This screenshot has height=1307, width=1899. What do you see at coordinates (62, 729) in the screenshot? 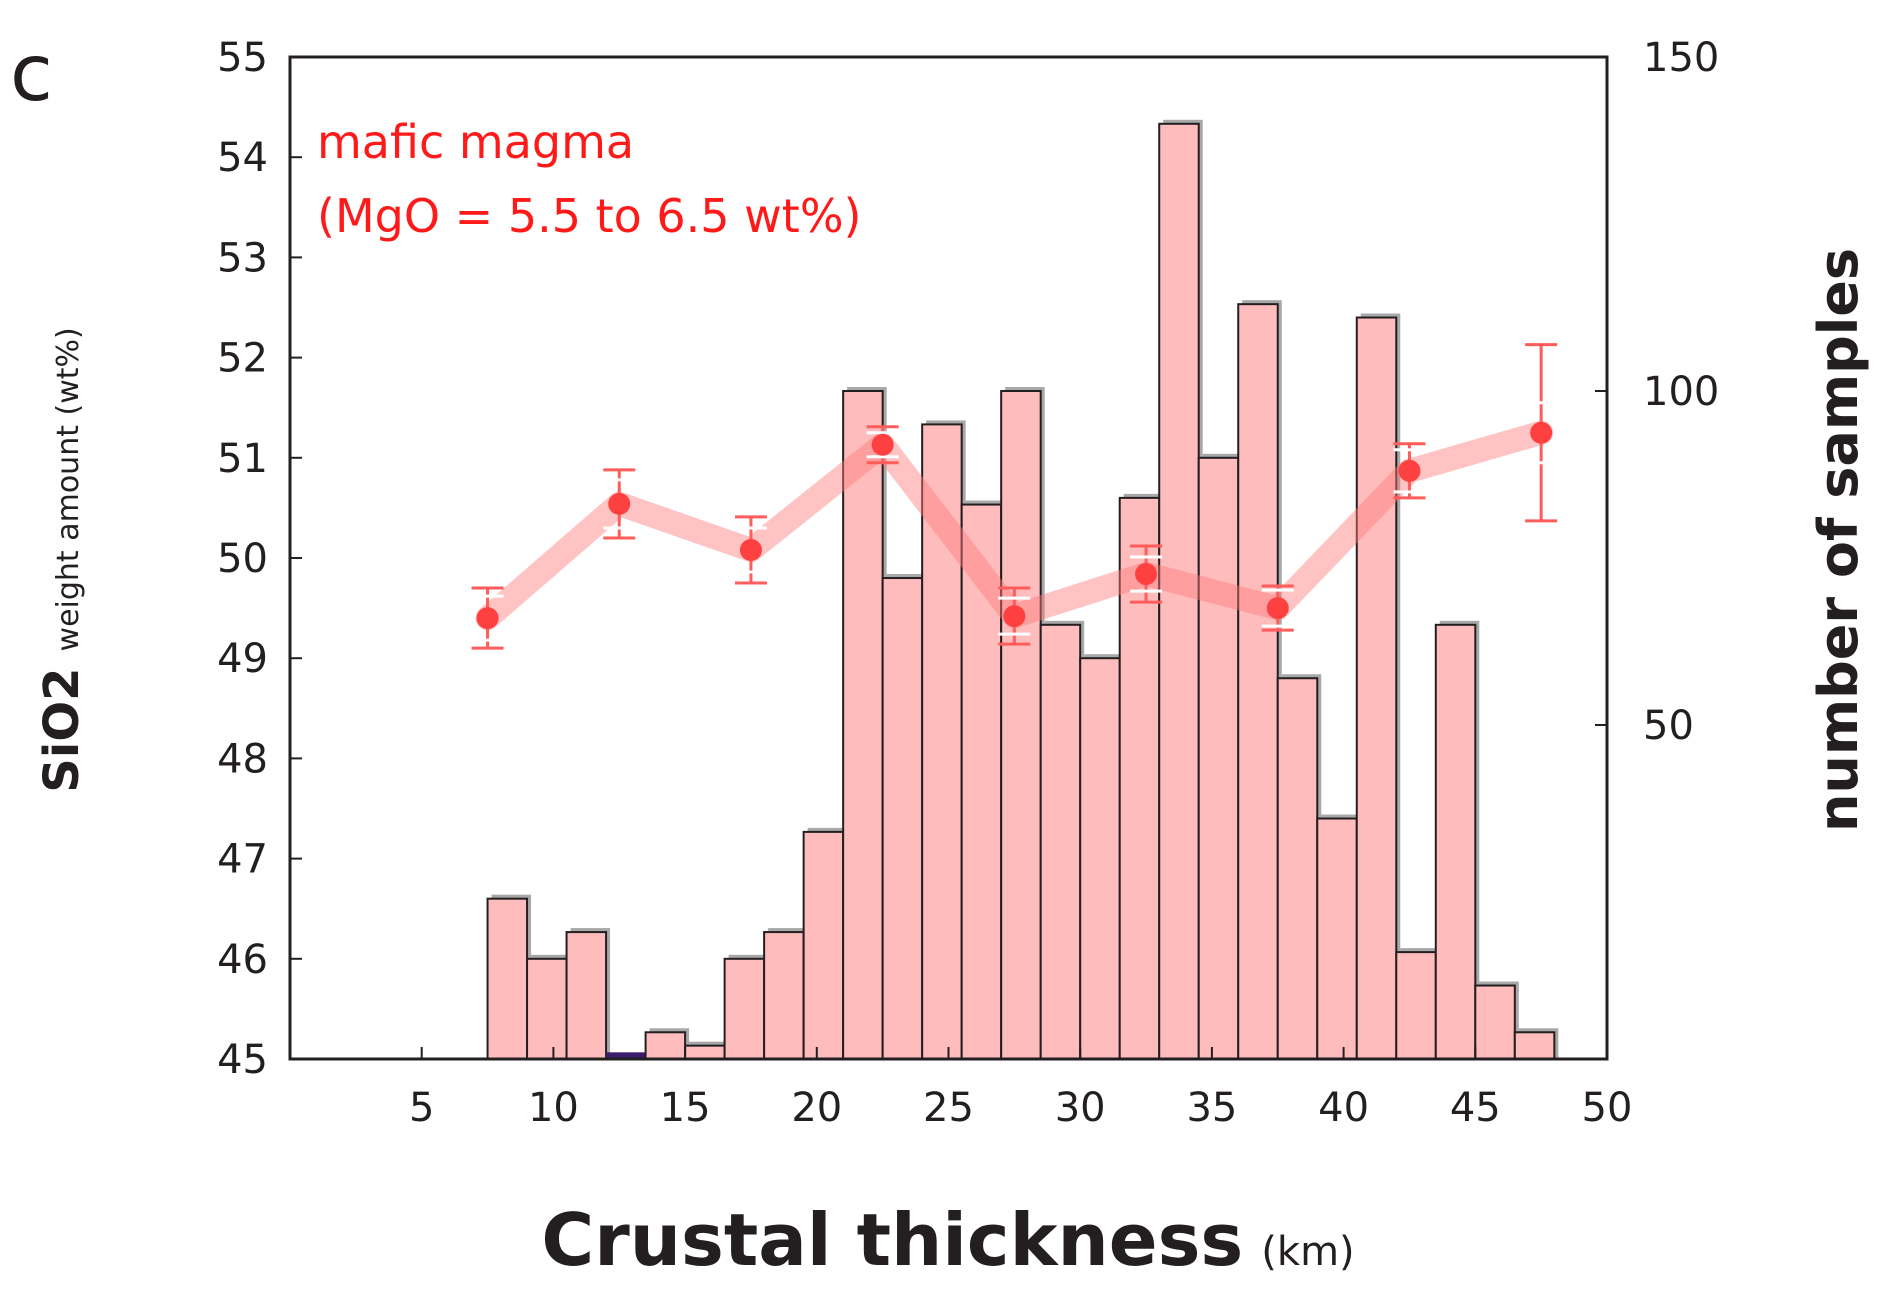
I see `y-axis-title-main: SiO2` at bounding box center [62, 729].